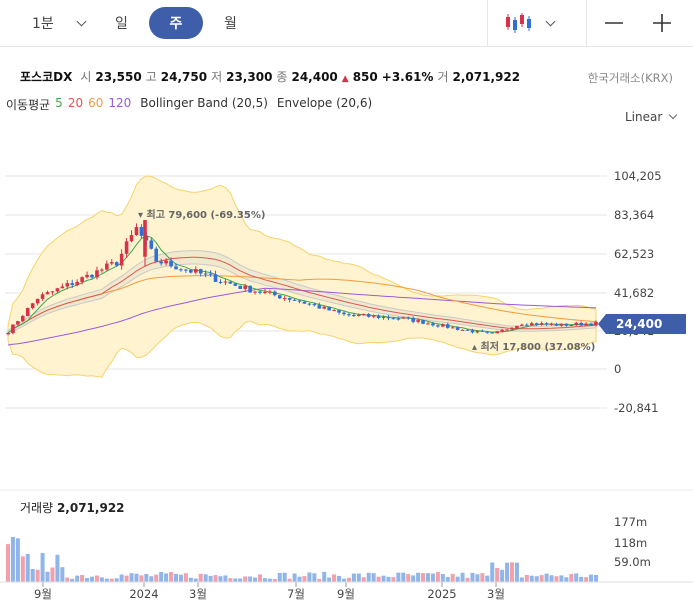 Image resolution: width=693 pixels, height=613 pixels. What do you see at coordinates (441, 594) in the screenshot?
I see `time-tick: 2025` at bounding box center [441, 594].